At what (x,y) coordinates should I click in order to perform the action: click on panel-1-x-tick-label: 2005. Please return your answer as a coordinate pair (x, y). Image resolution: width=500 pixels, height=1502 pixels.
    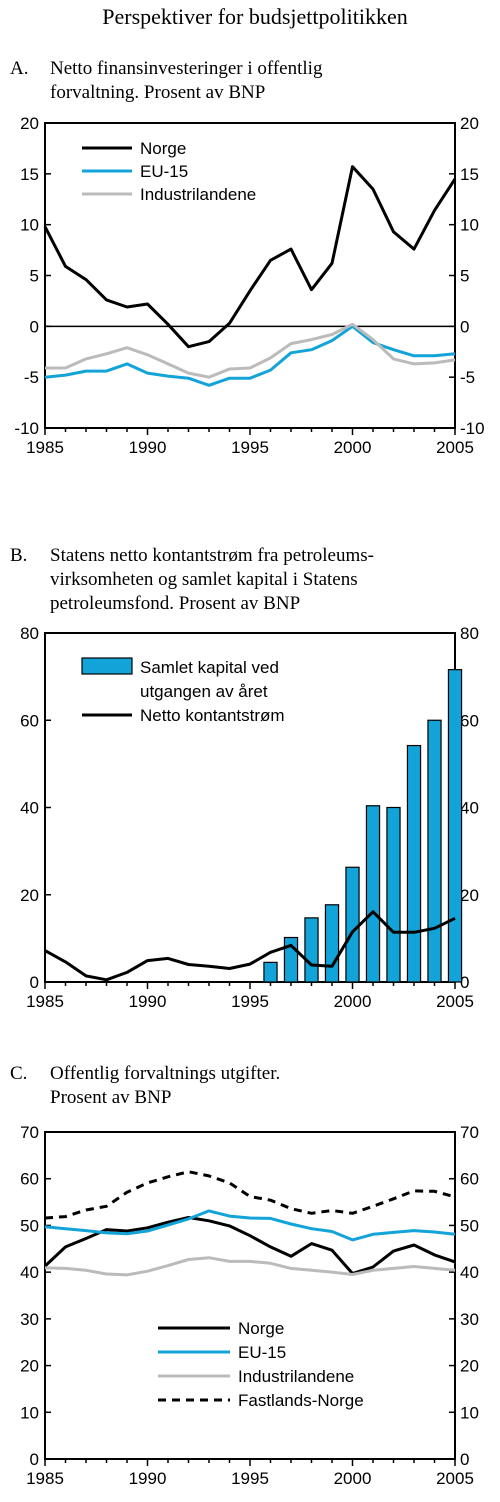
    Looking at the image, I should click on (455, 1001).